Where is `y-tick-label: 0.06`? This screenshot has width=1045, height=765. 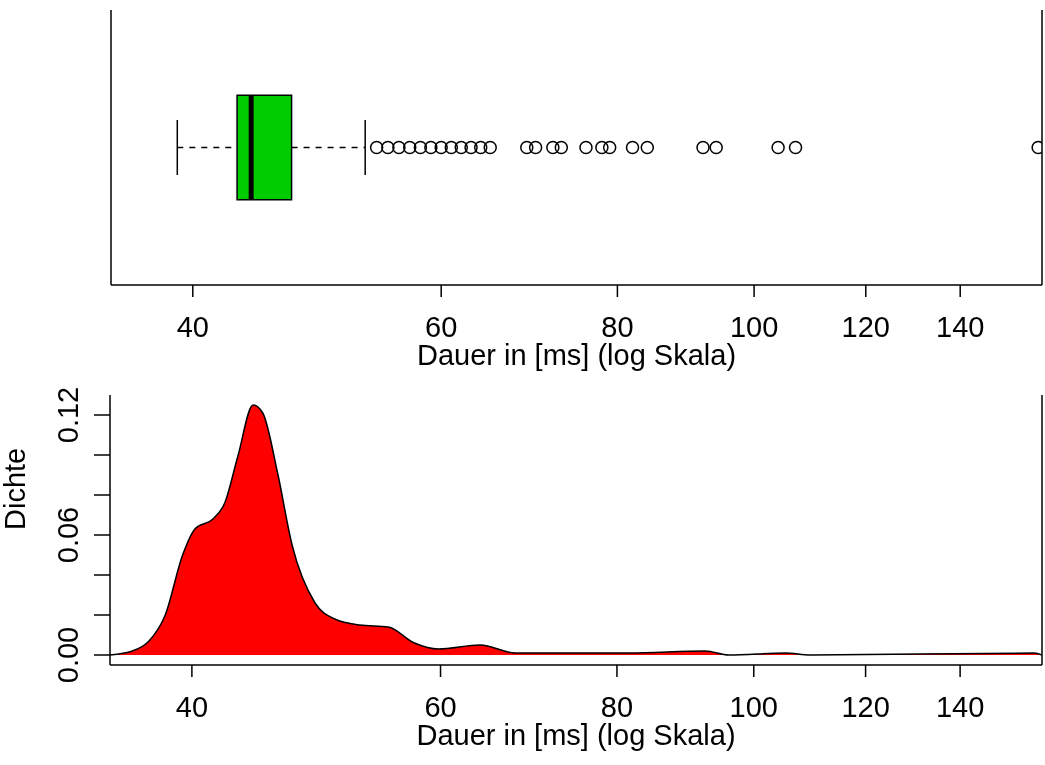 y-tick-label: 0.06 is located at coordinates (68, 535).